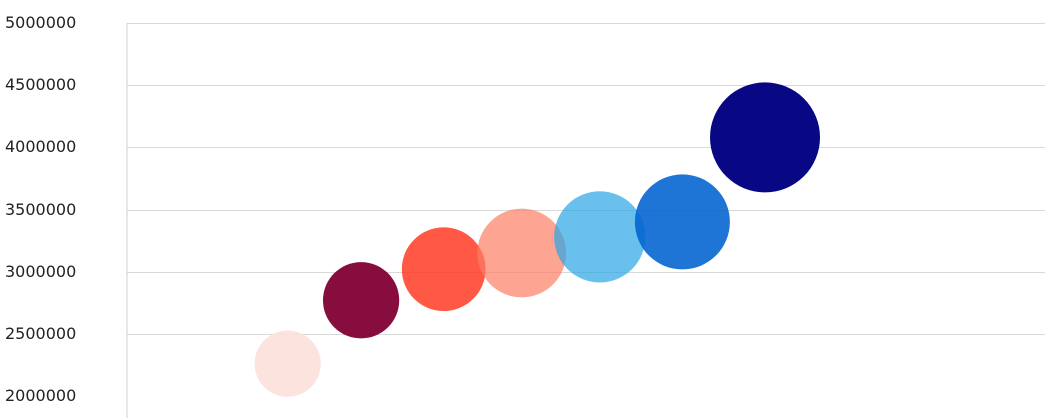 This screenshot has height=418, width=1045. I want to click on y-tick-label: 4500000, so click(40, 84).